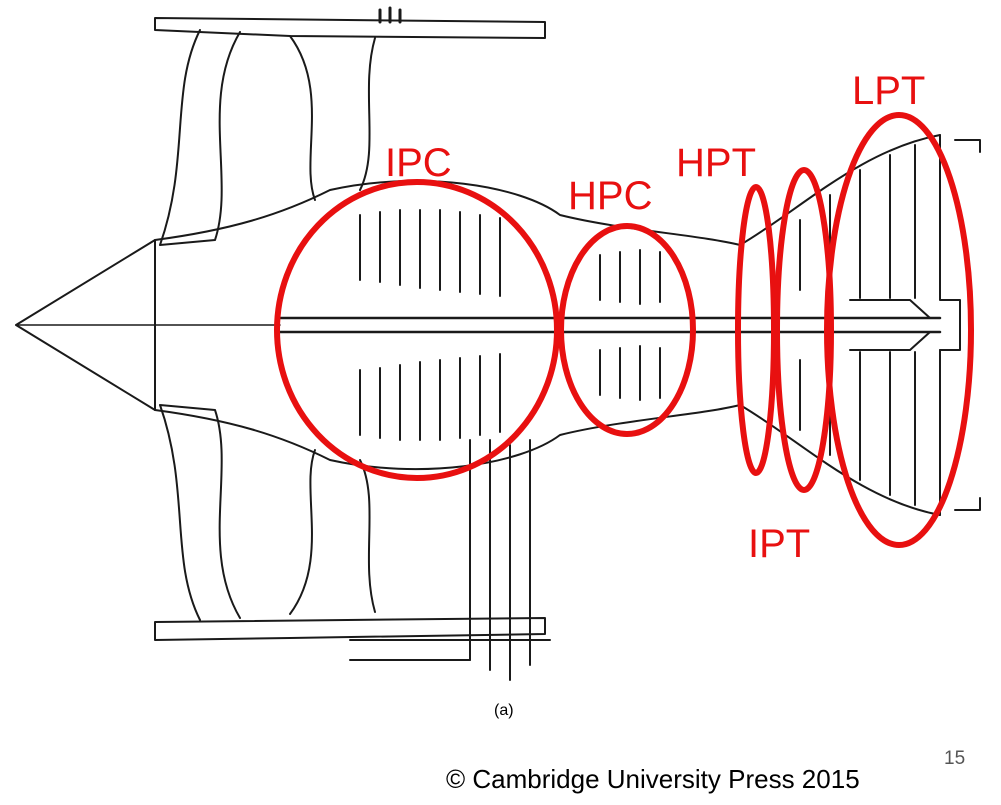 The width and height of the screenshot is (1001, 805). I want to click on page-number: 15, so click(955, 758).